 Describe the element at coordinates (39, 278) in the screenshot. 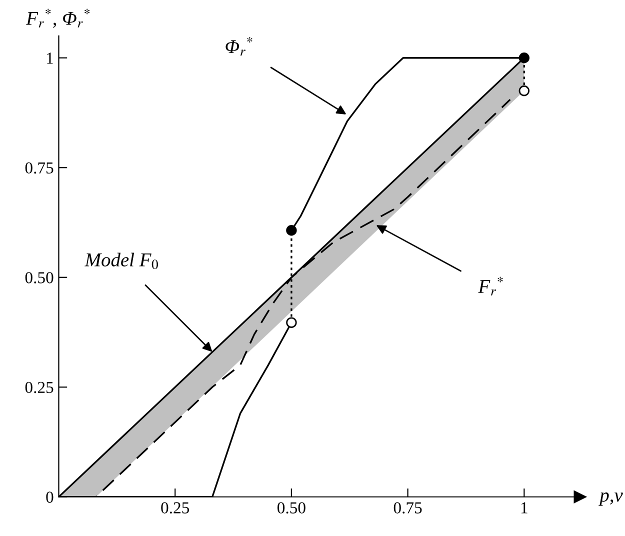

I see `y-tick-label: 0.50` at that location.